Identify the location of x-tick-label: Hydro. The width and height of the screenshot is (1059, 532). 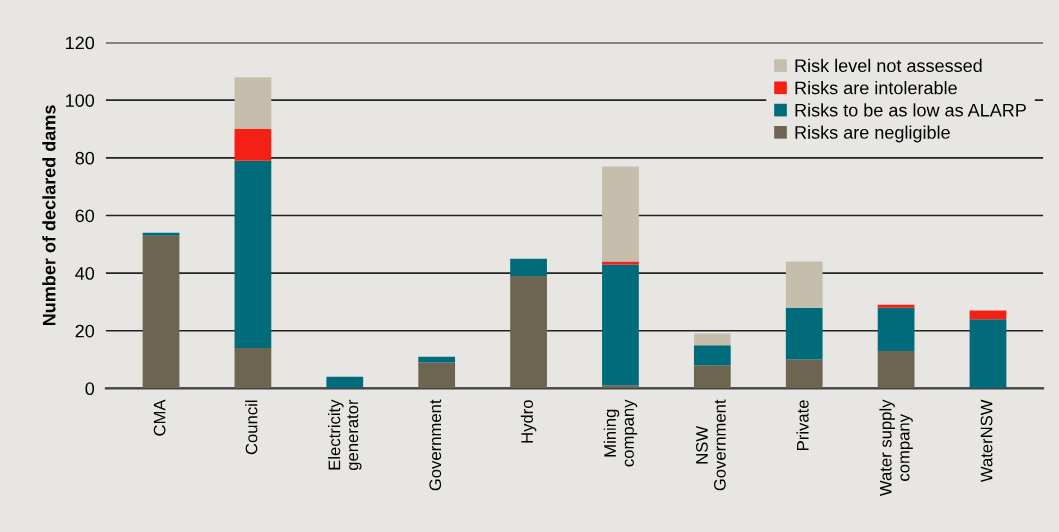
(528, 421).